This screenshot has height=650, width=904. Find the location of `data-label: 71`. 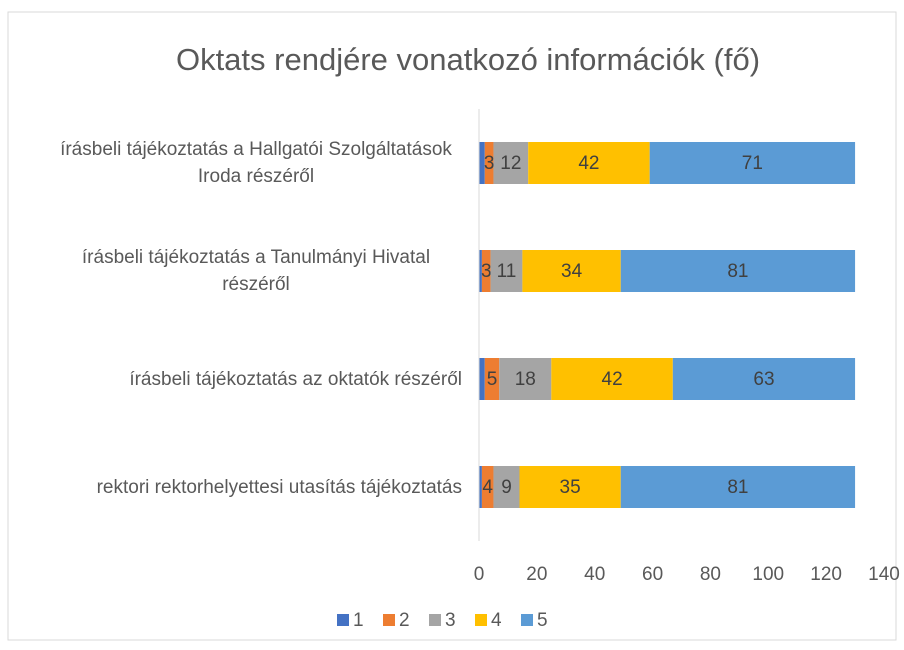

data-label: 71 is located at coordinates (752, 163).